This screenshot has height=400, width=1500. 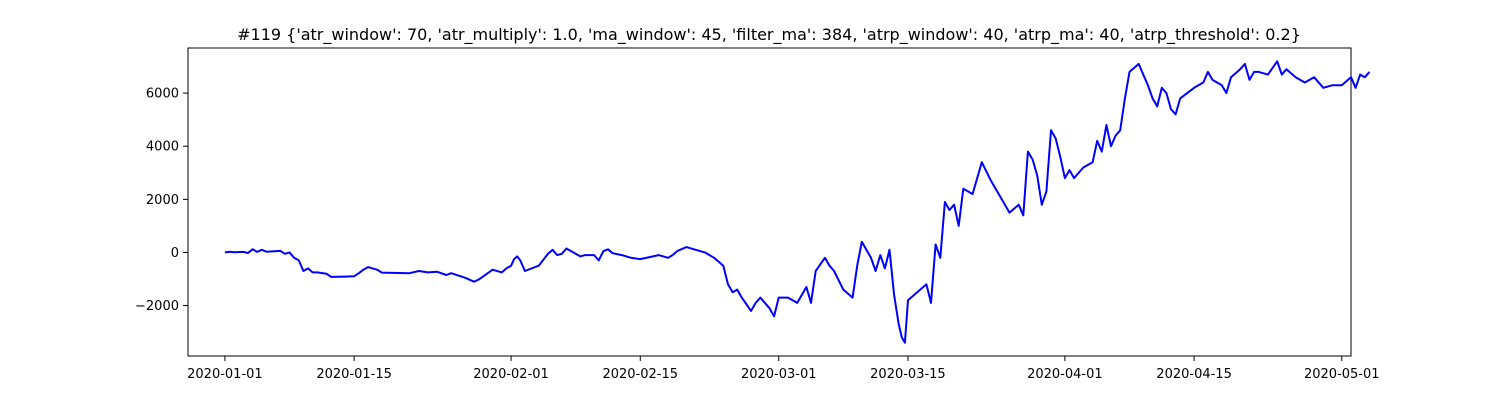 I want to click on x-tick-label: 2020-03-01, so click(x=779, y=374).